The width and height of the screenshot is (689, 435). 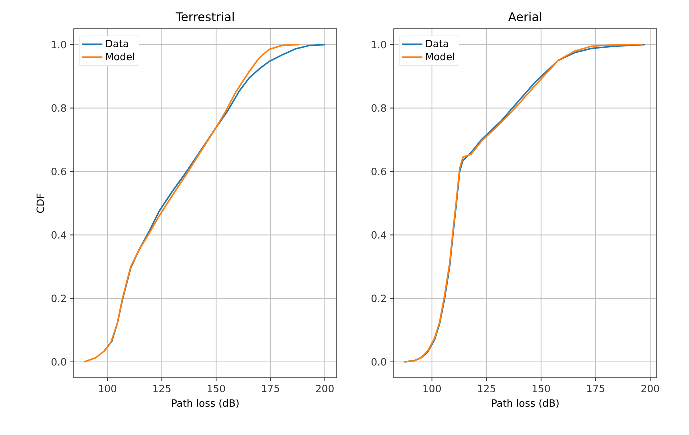 I want to click on chart-title: Terrestrial, so click(x=205, y=17).